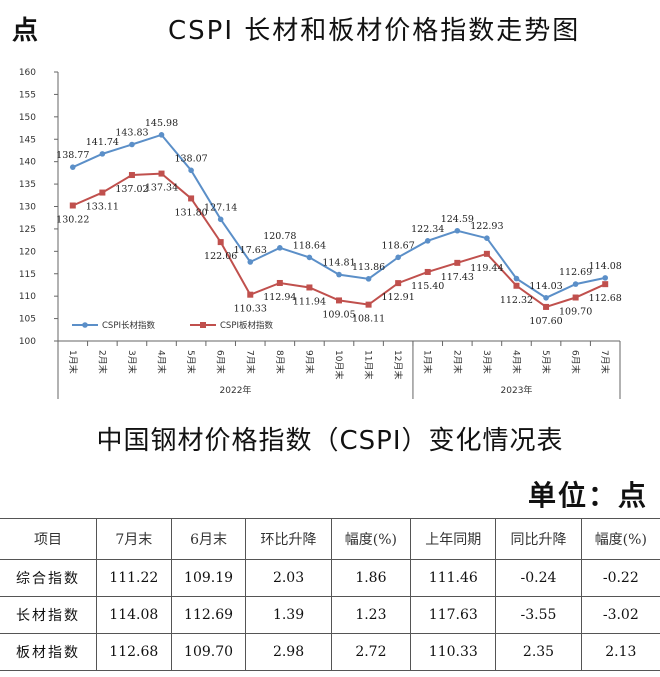 This screenshot has height=677, width=660. I want to click on cell: -0.22, so click(620, 578).